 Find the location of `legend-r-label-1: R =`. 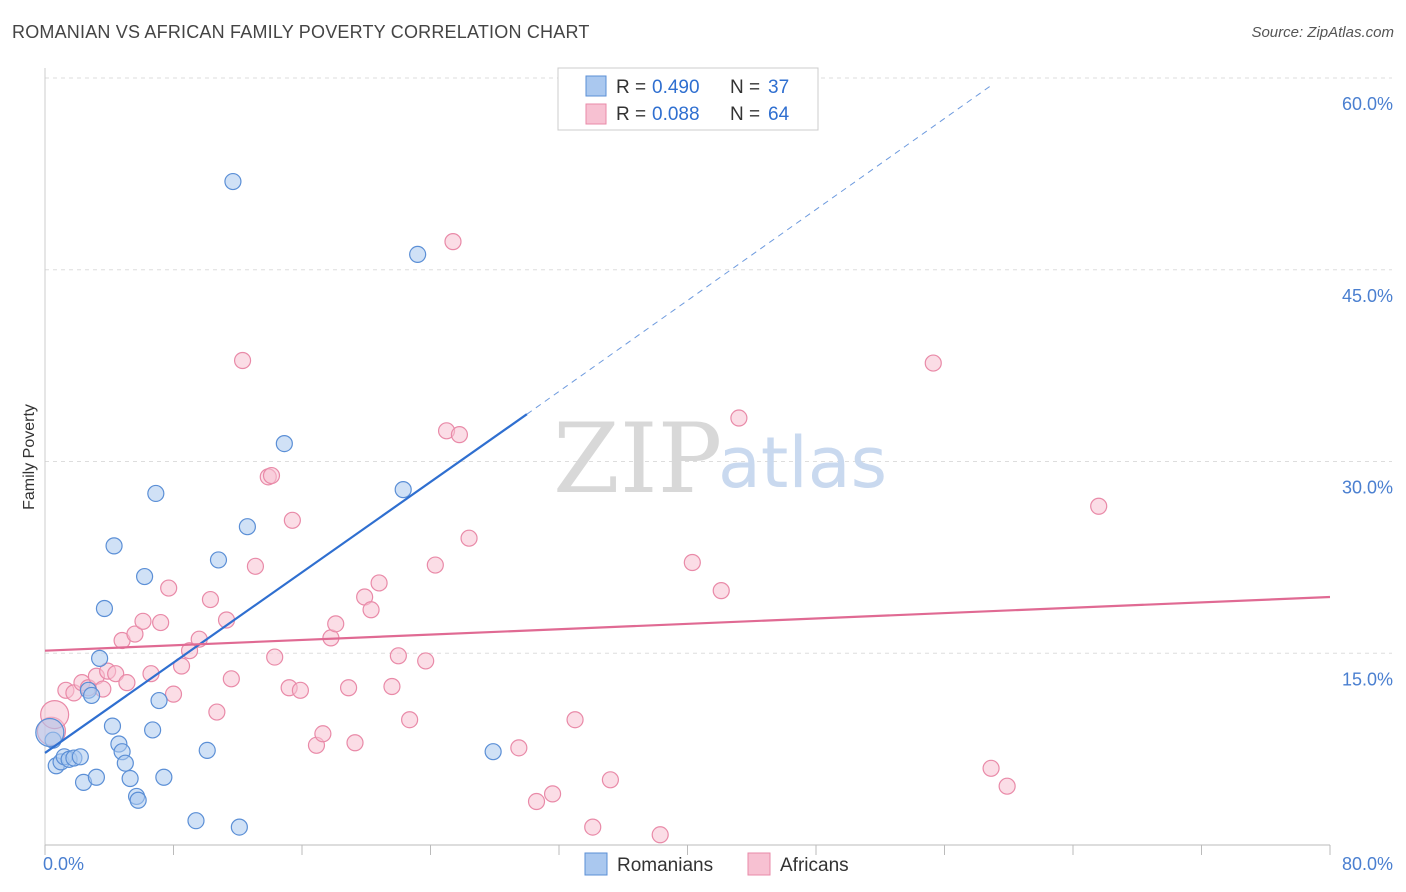

legend-r-label-1: R = is located at coordinates (631, 87).